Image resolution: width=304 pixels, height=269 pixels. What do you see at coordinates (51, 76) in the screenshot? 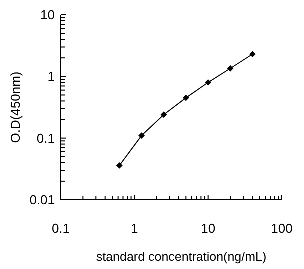
I see `y-tick-label: 1` at bounding box center [51, 76].